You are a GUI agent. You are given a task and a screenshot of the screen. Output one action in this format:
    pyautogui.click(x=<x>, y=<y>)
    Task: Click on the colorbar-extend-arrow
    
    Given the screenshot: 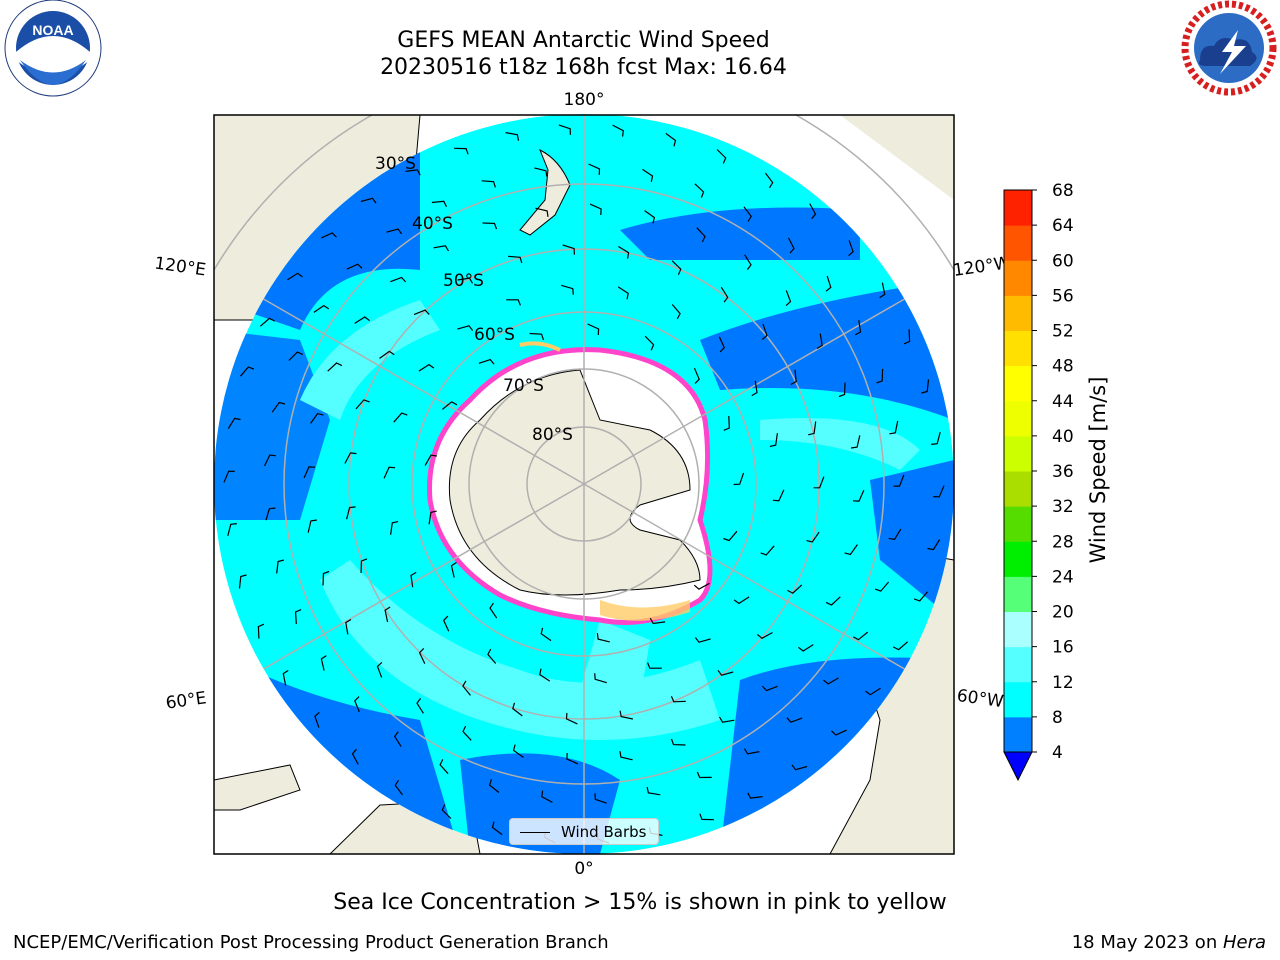 What is the action you would take?
    pyautogui.click(x=1018, y=766)
    